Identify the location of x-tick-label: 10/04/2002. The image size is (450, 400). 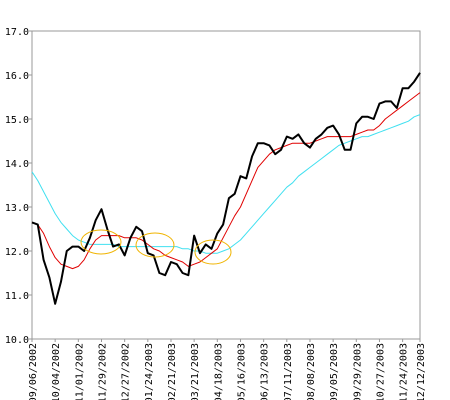
(56, 371).